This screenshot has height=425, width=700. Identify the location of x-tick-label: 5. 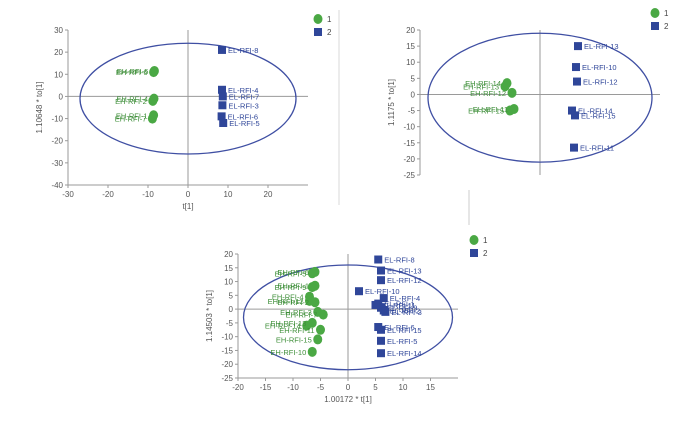
(375, 387).